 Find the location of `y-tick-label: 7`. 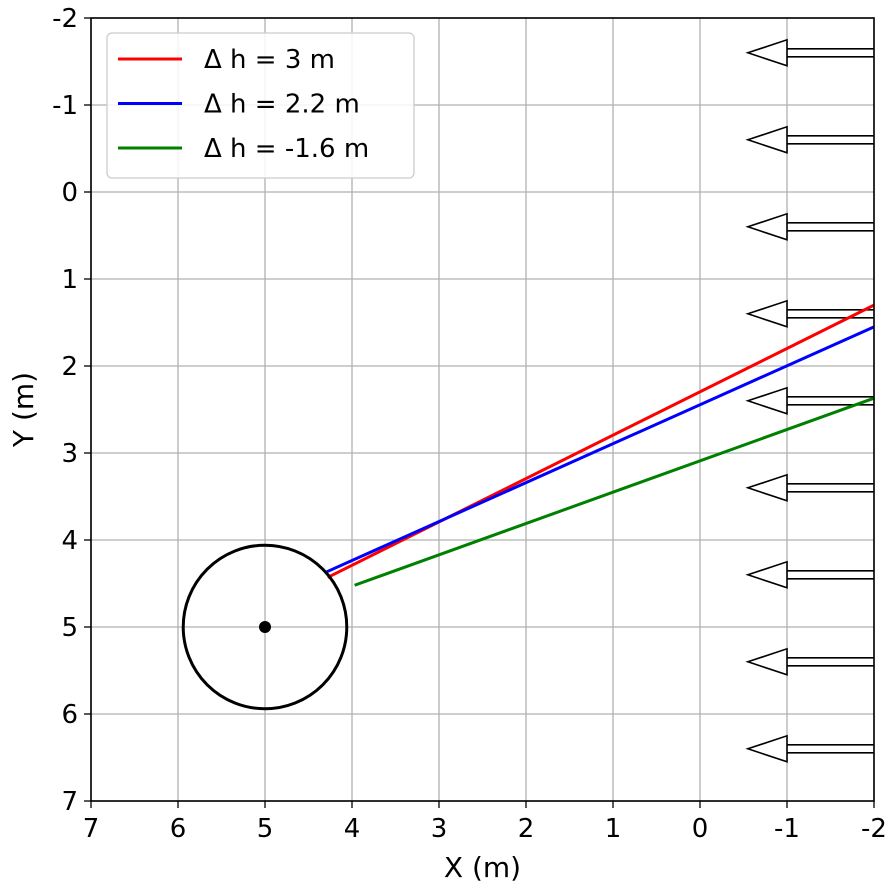

y-tick-label: 7 is located at coordinates (69, 802).